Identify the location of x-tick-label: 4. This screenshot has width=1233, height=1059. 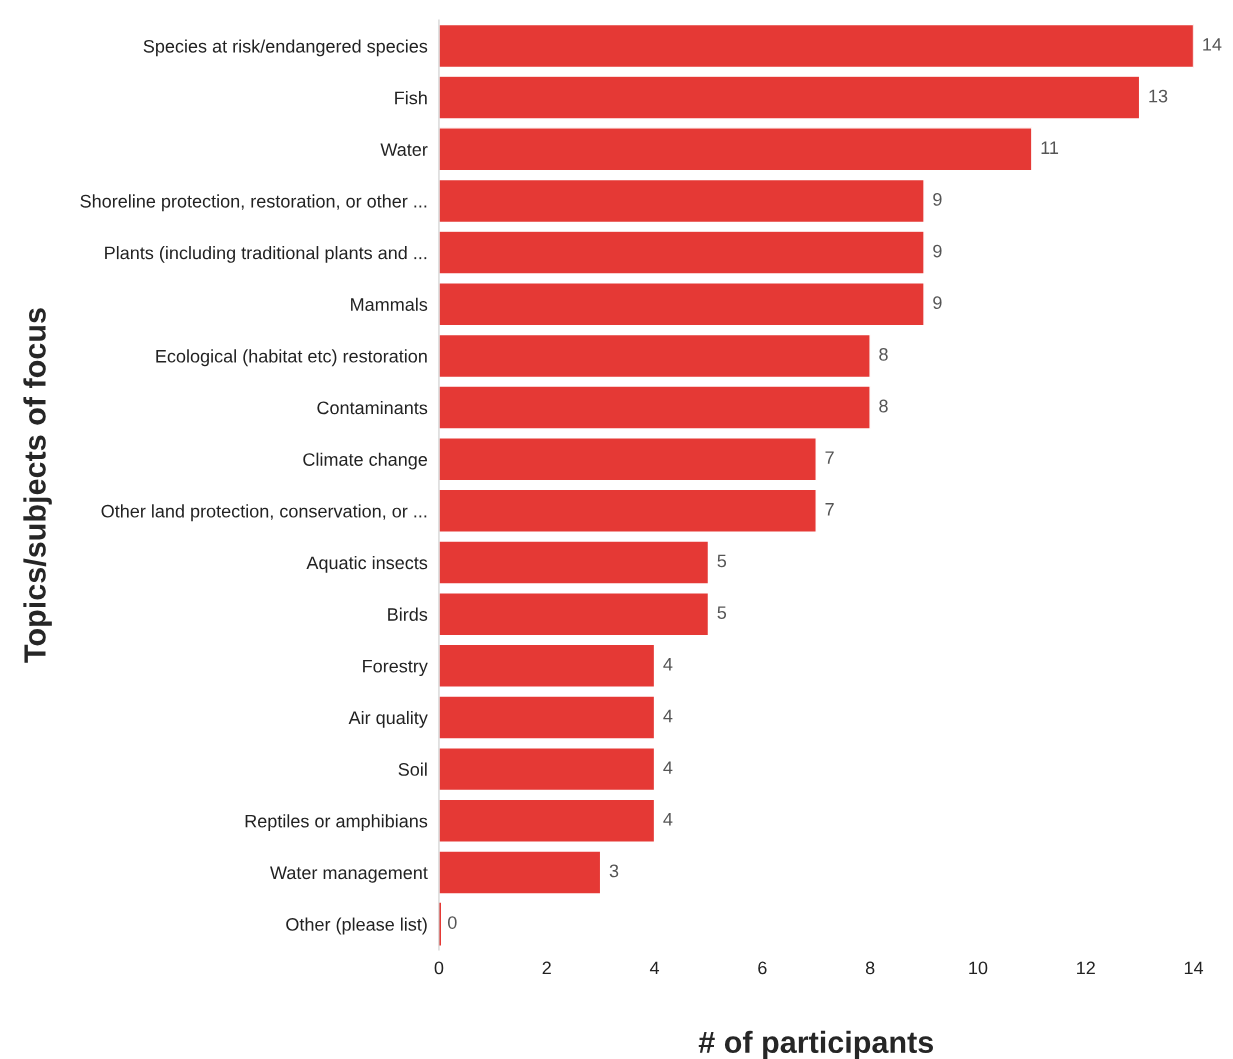
(654, 968).